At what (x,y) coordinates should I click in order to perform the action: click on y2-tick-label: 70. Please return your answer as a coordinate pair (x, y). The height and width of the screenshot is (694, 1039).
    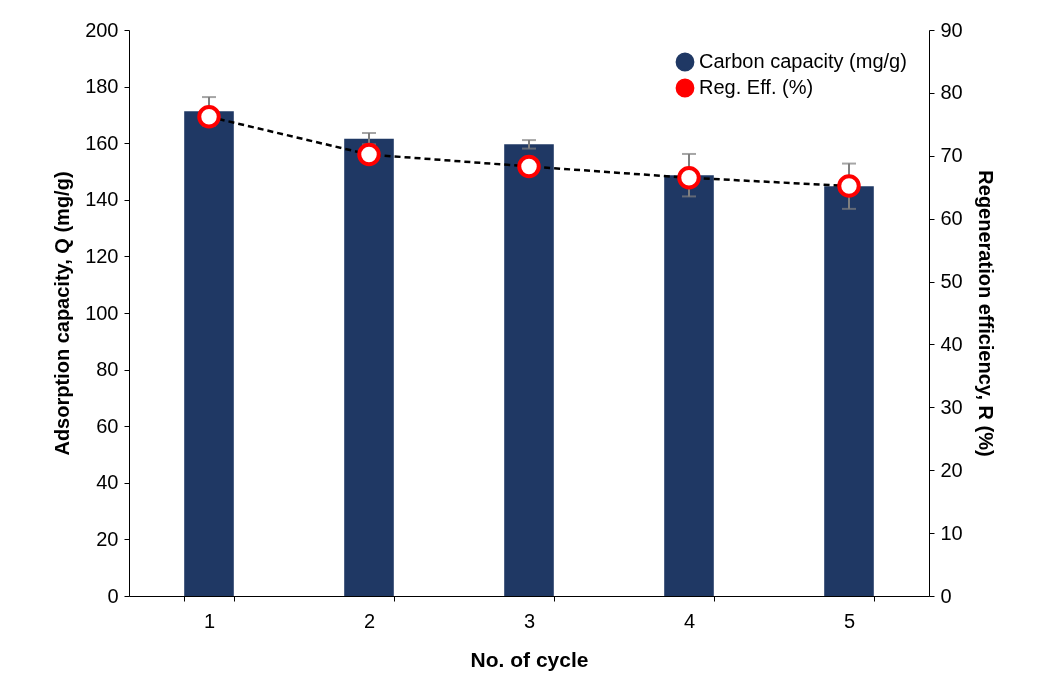
    Looking at the image, I should click on (951, 155).